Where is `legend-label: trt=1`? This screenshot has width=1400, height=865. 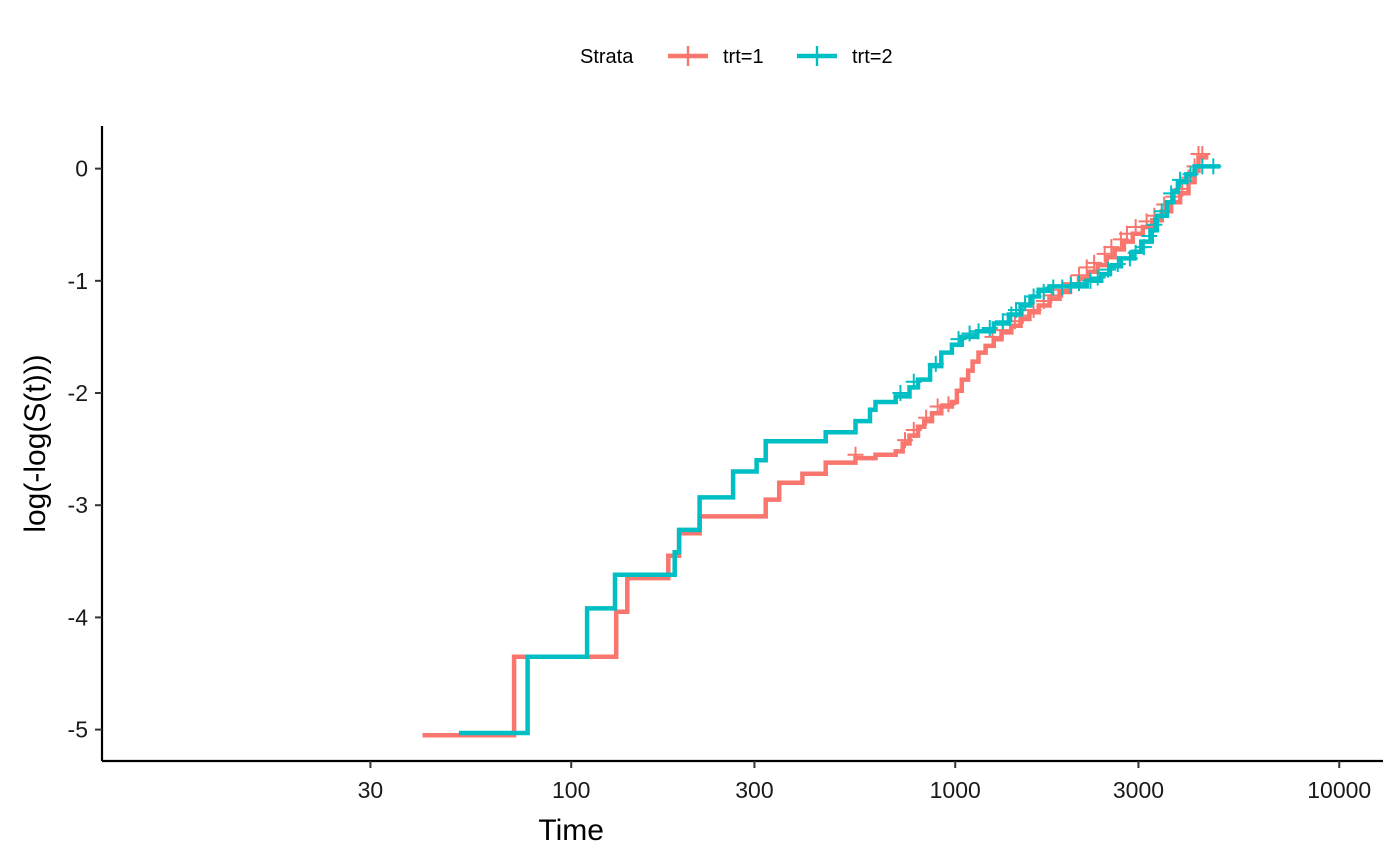
legend-label: trt=1 is located at coordinates (743, 57).